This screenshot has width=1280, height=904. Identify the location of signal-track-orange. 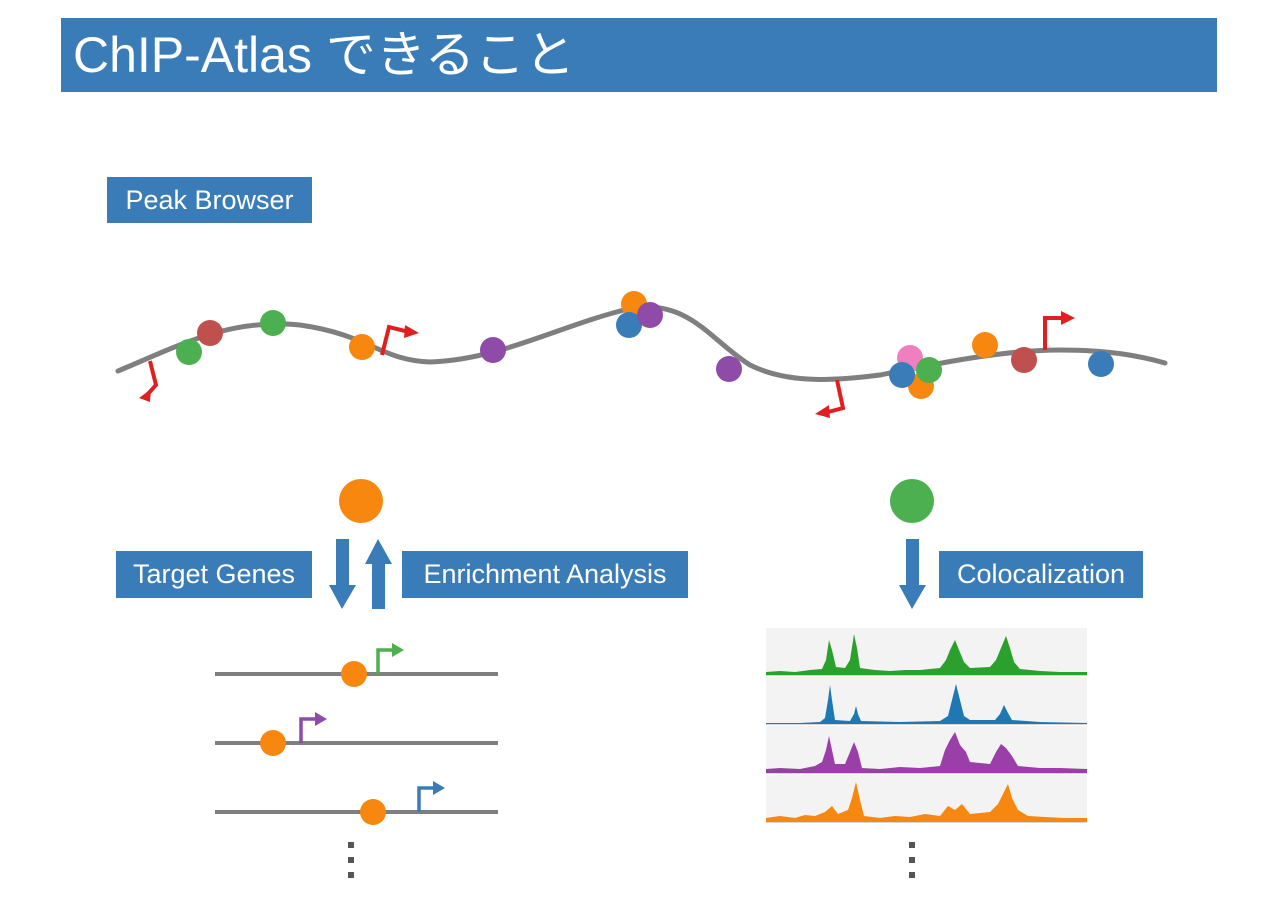
(926, 802).